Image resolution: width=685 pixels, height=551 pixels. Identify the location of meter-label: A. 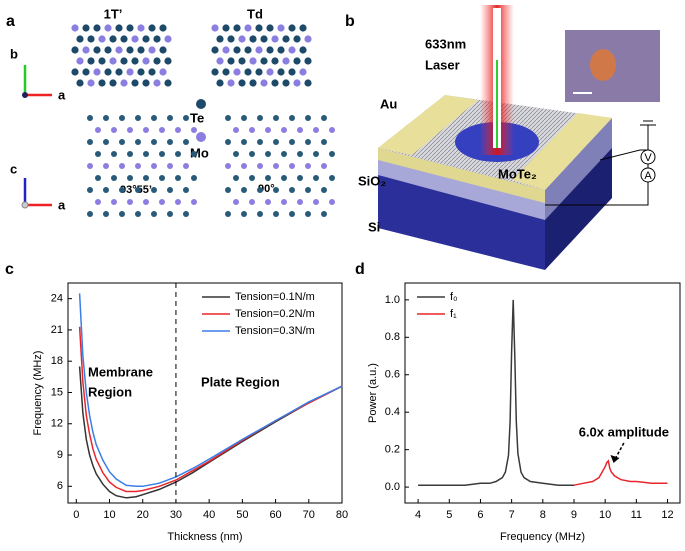
(648, 176).